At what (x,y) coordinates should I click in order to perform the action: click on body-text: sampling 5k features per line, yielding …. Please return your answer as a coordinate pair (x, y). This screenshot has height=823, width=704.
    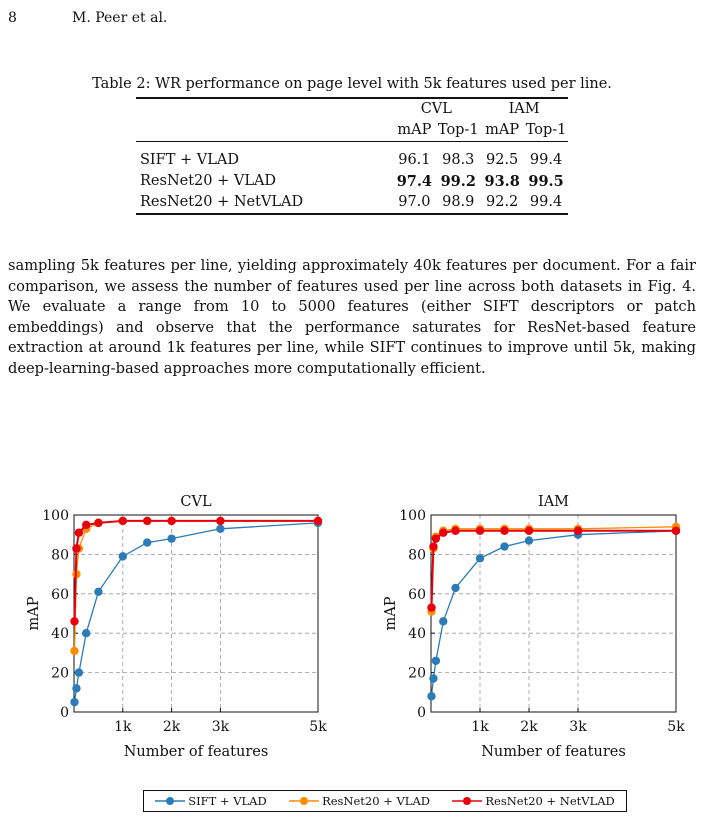
    Looking at the image, I should click on (352, 317).